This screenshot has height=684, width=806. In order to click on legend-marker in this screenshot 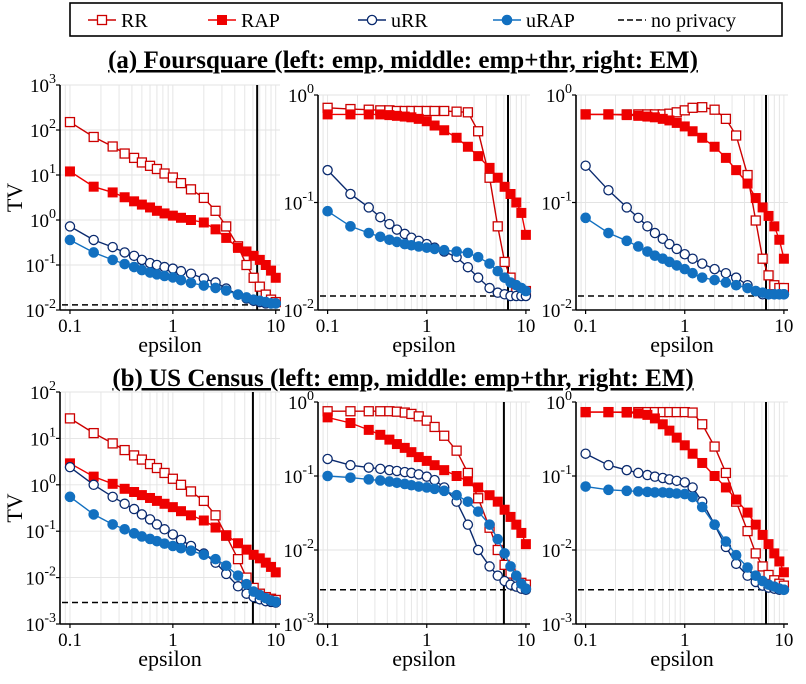, I will do `click(222, 20)`.